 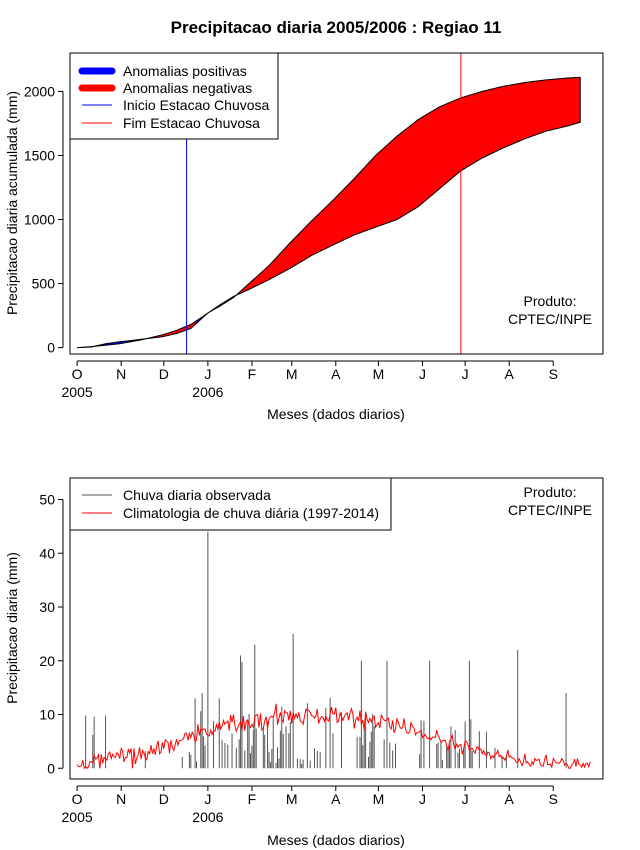 What do you see at coordinates (51, 634) in the screenshot?
I see `chart-bottom-y-axis: 0 10 20 30 40 50` at bounding box center [51, 634].